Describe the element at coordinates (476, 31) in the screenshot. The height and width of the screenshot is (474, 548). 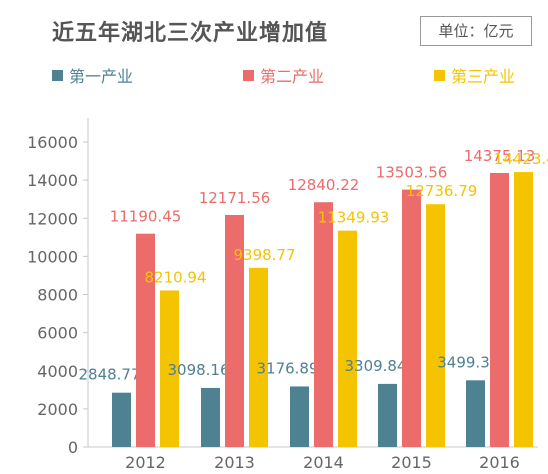
I see `unit-label: 单位：亿元` at that location.